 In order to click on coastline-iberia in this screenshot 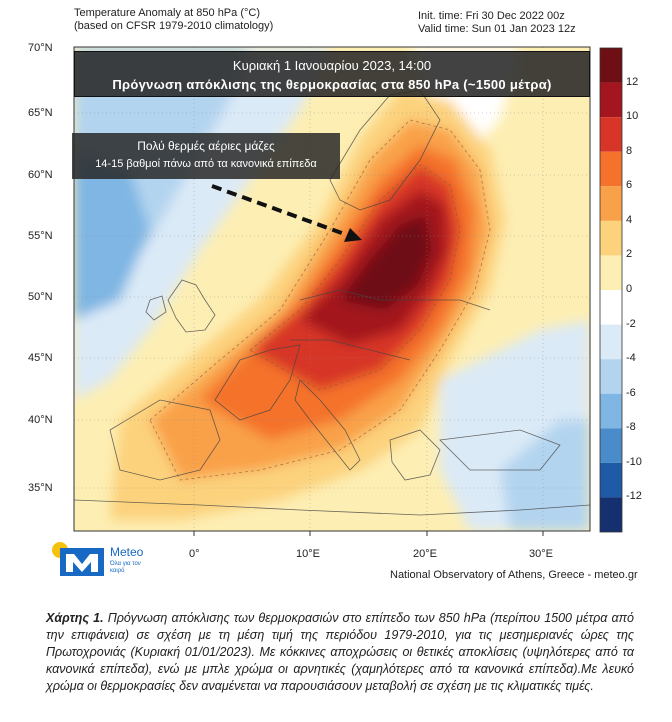, I will do `click(165, 440)`.